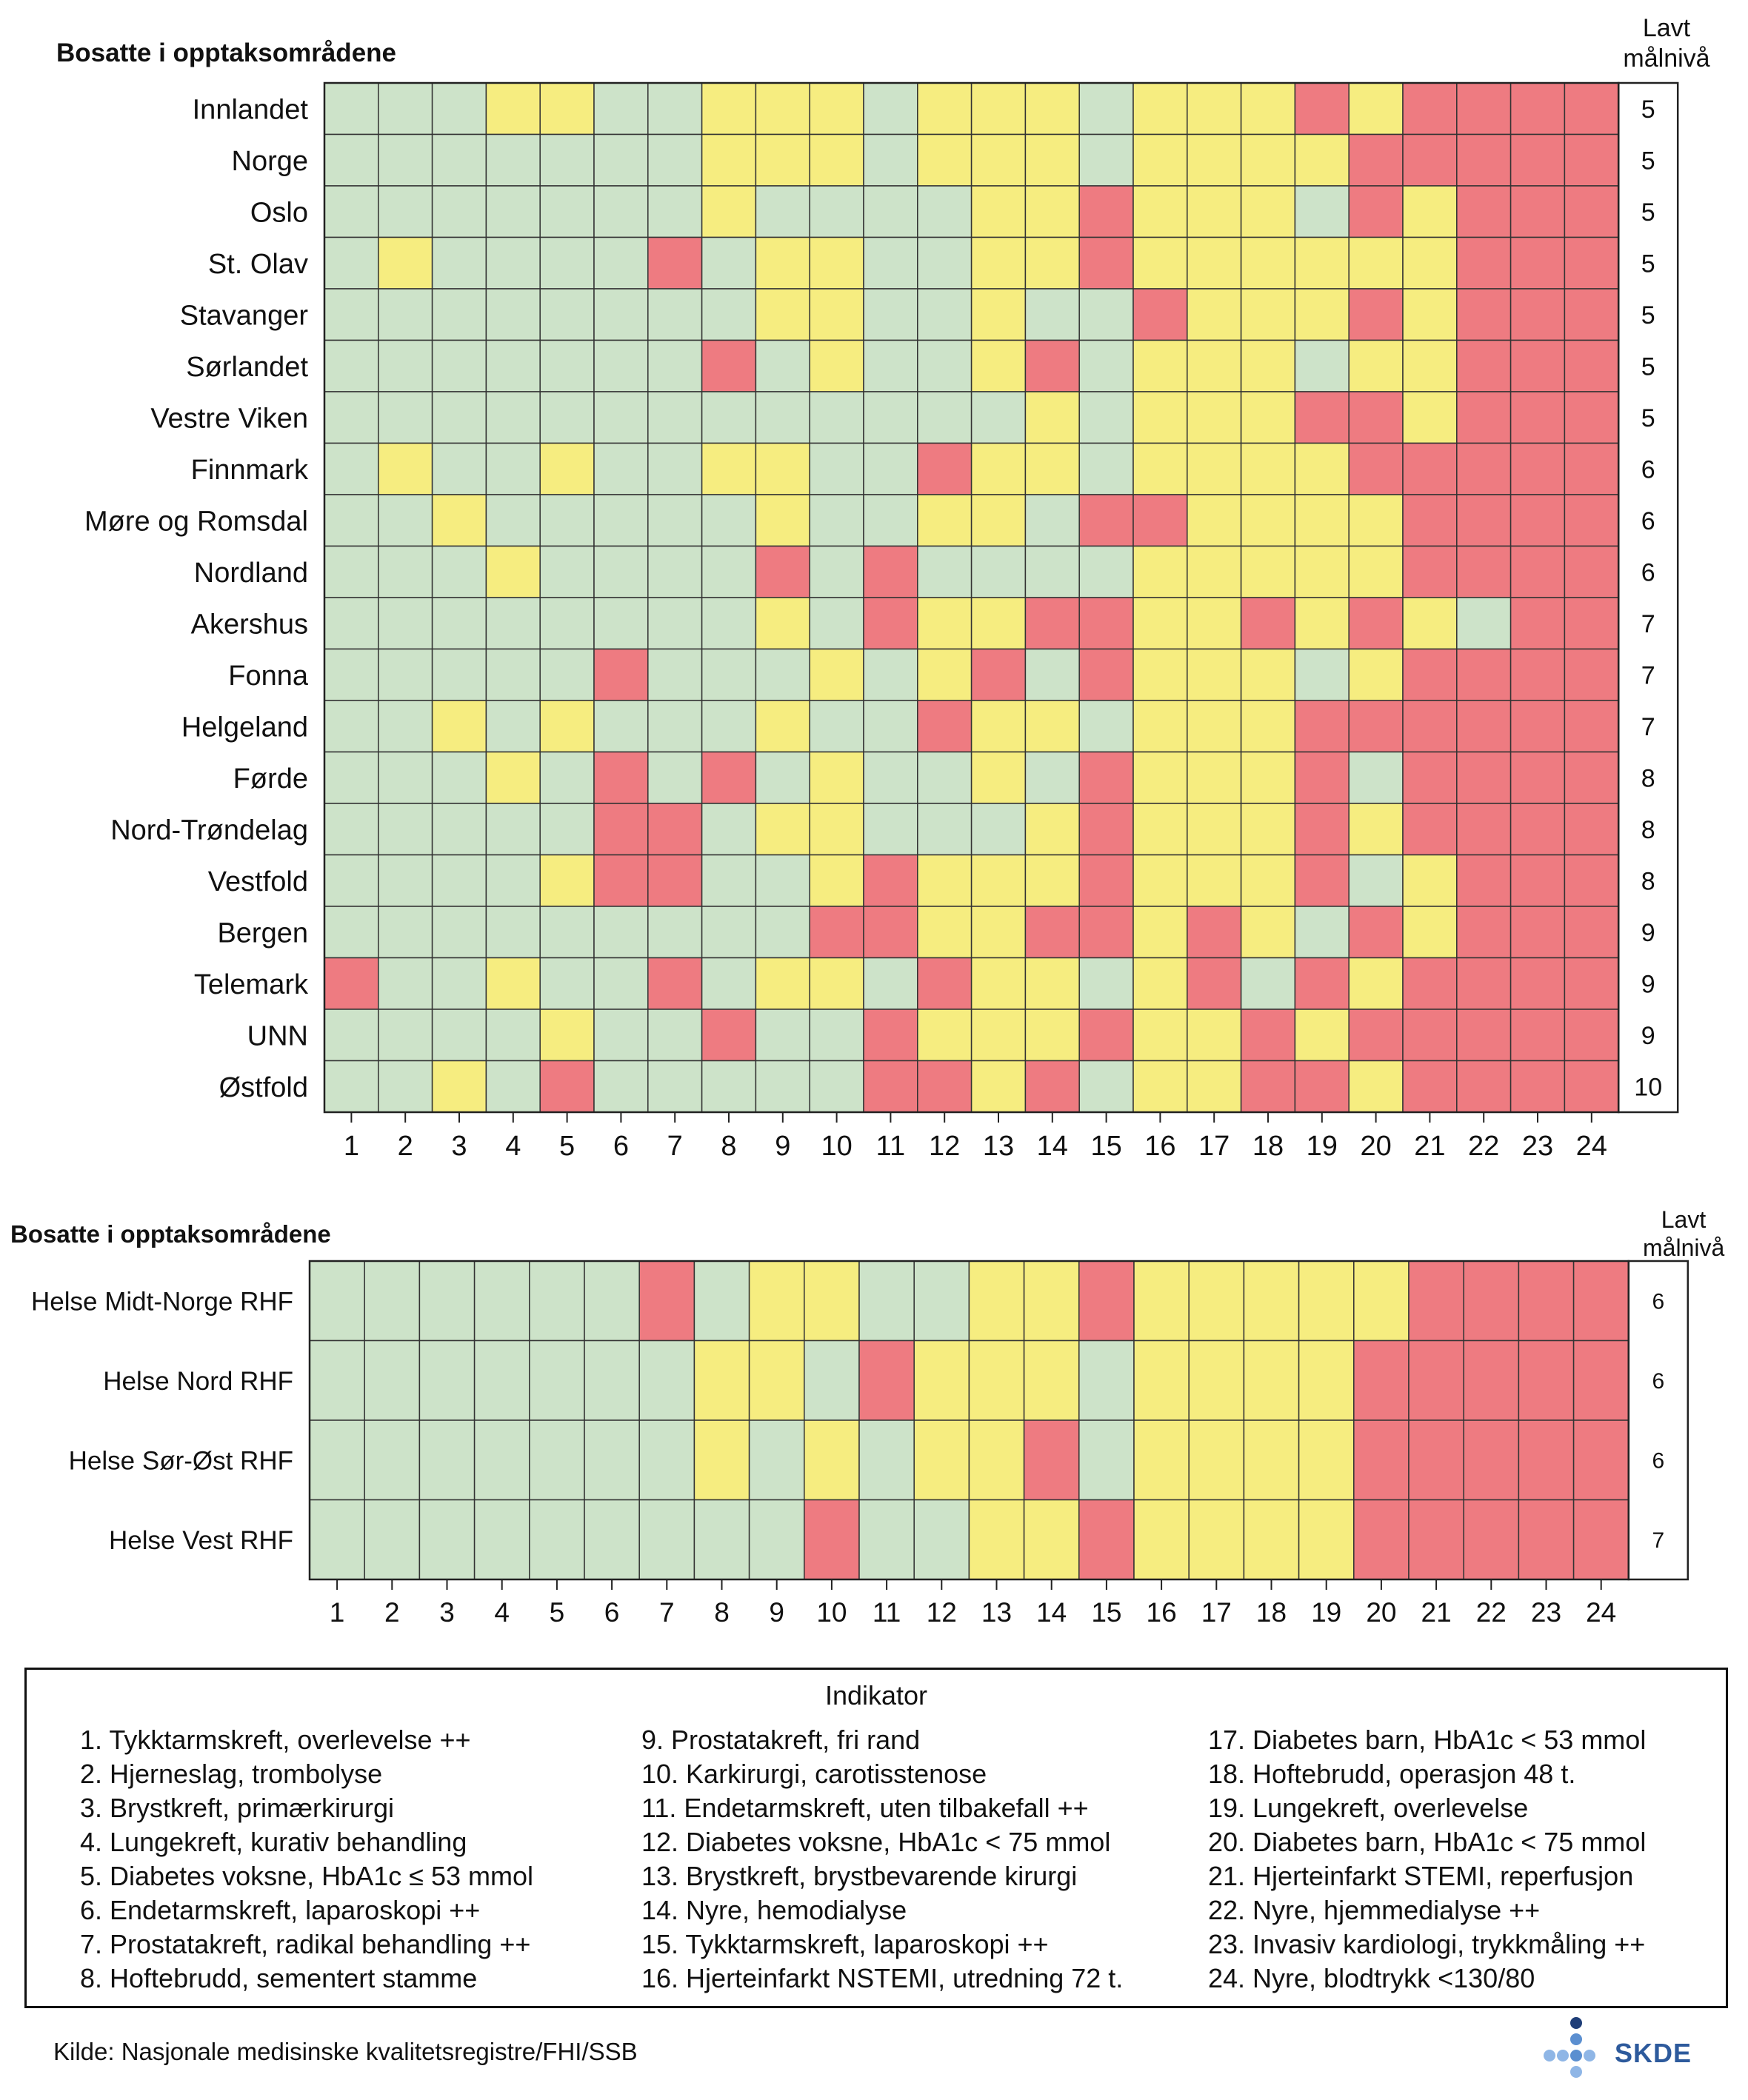 Image resolution: width=1748 pixels, height=2100 pixels. Describe the element at coordinates (876, 1695) in the screenshot. I see `legend-title: Indikator` at that location.